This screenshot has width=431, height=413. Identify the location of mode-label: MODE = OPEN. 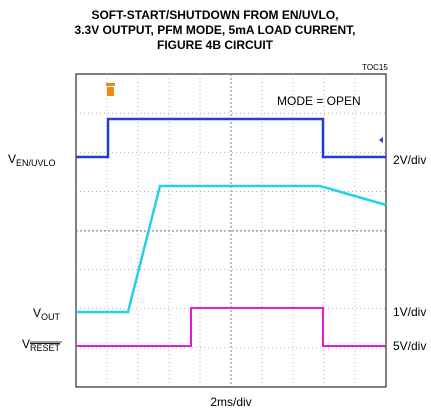
(319, 101).